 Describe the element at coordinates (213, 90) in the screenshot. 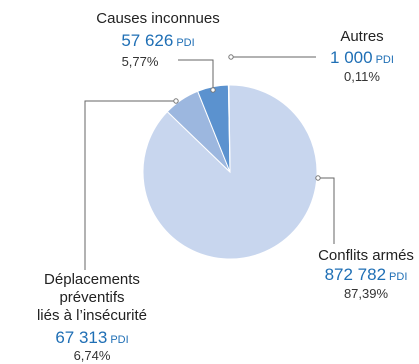

I see `leader-dot-causes-inconnues` at that location.